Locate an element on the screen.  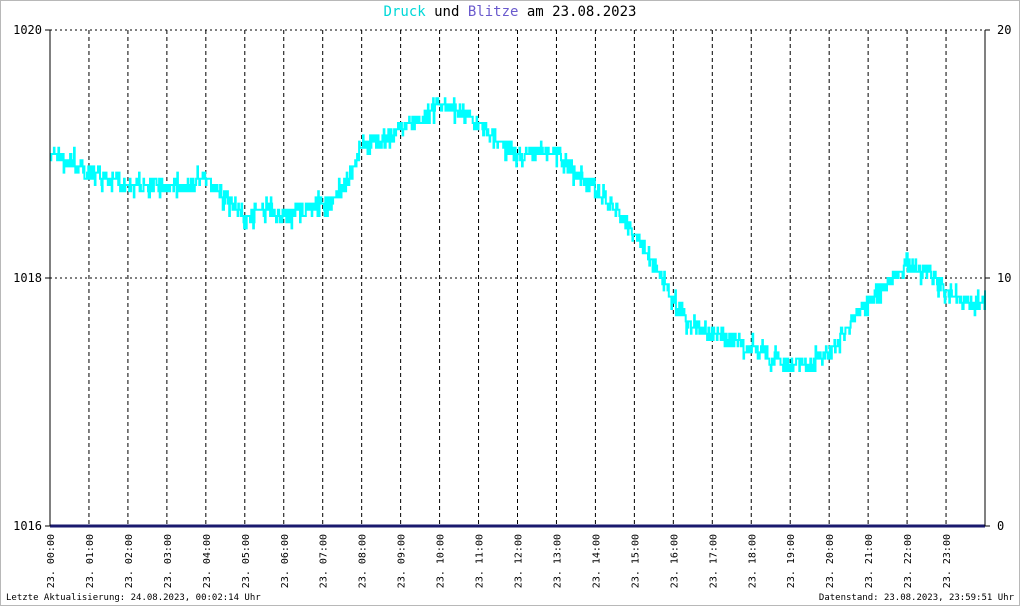
x-tick-label: 23. 03:00 is located at coordinates (168, 561).